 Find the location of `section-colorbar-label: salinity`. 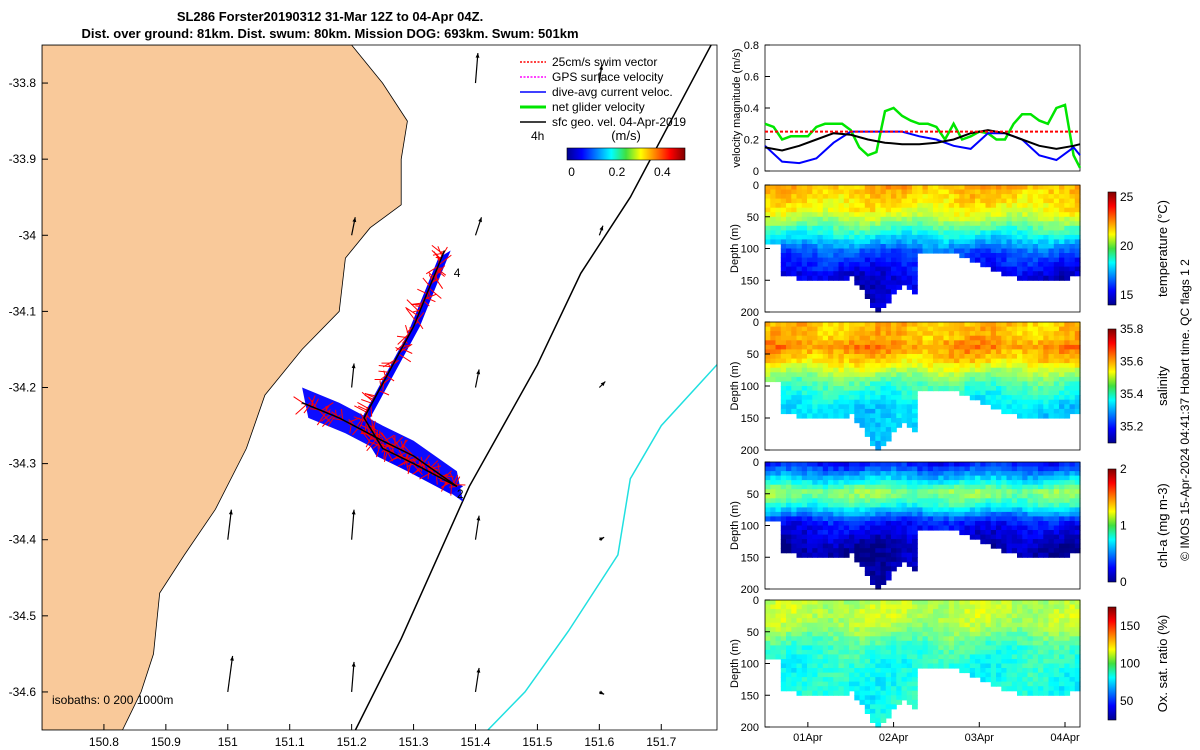

section-colorbar-label: salinity is located at coordinates (1162, 386).